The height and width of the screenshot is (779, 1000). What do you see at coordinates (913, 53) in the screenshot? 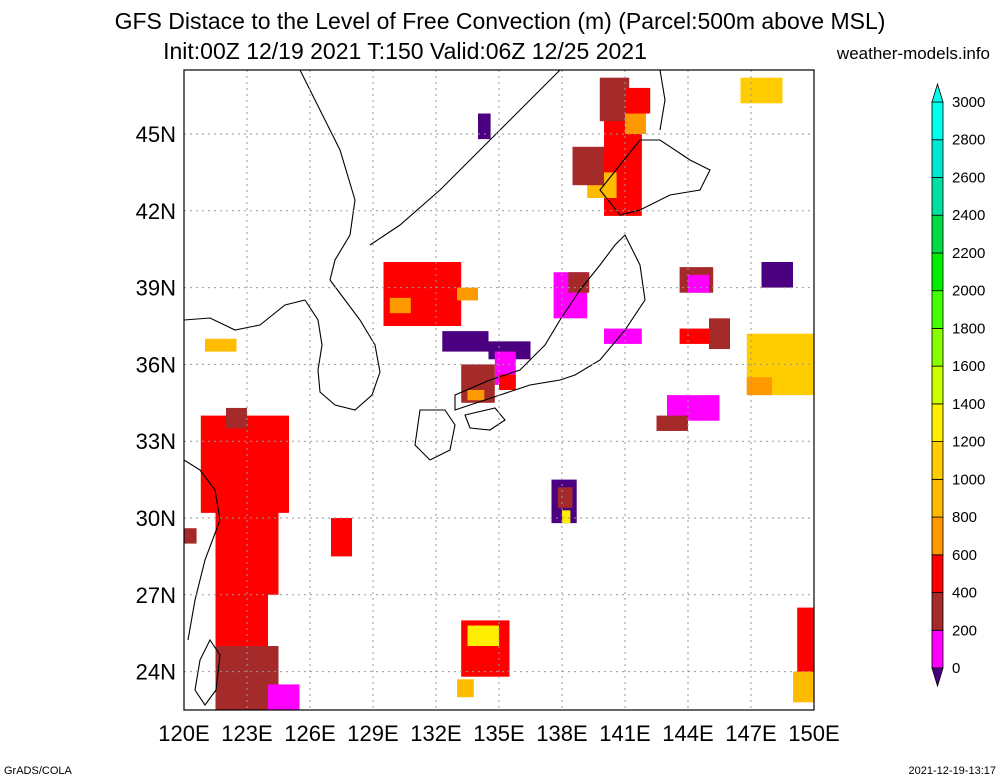
I see `site-name: weather-models.info` at bounding box center [913, 53].